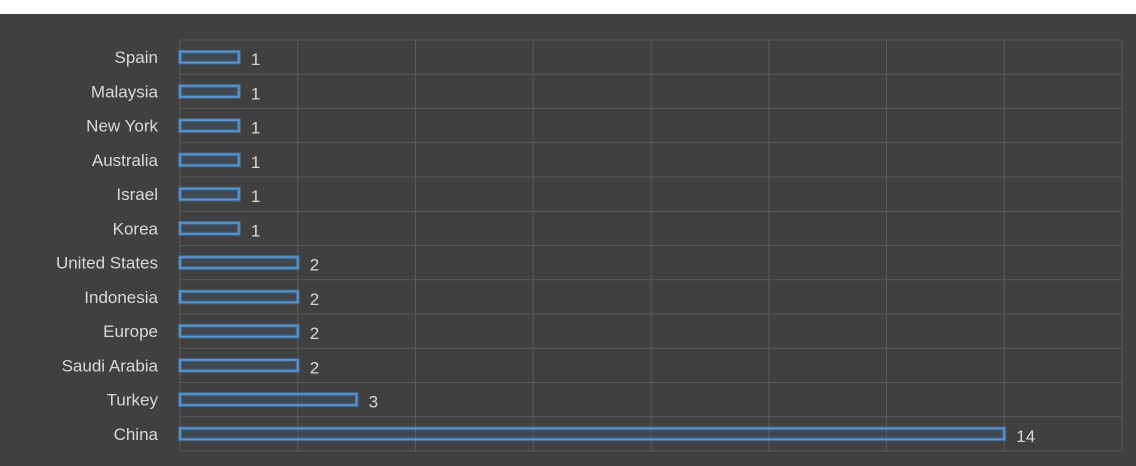  What do you see at coordinates (130, 331) in the screenshot?
I see `category-label: Europe` at bounding box center [130, 331].